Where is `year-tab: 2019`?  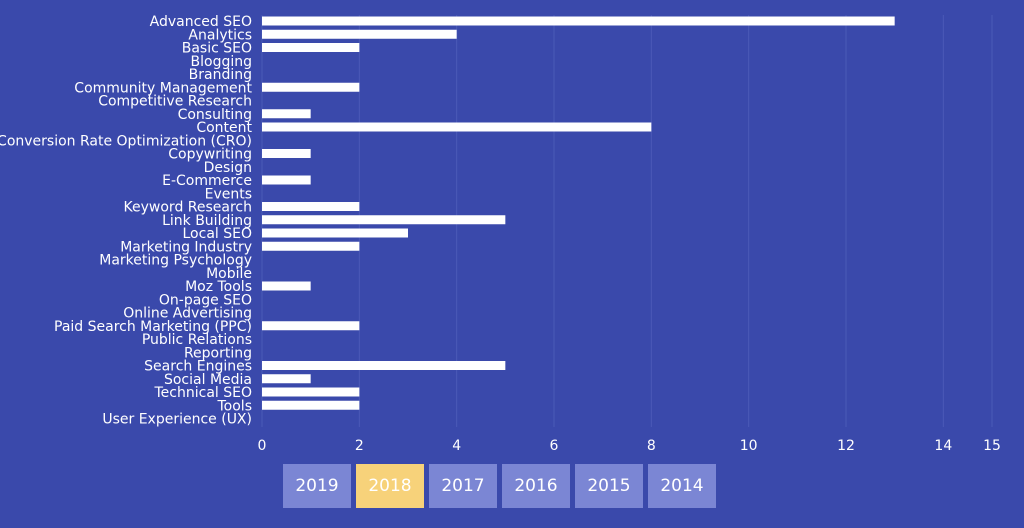 year-tab: 2019 is located at coordinates (317, 486).